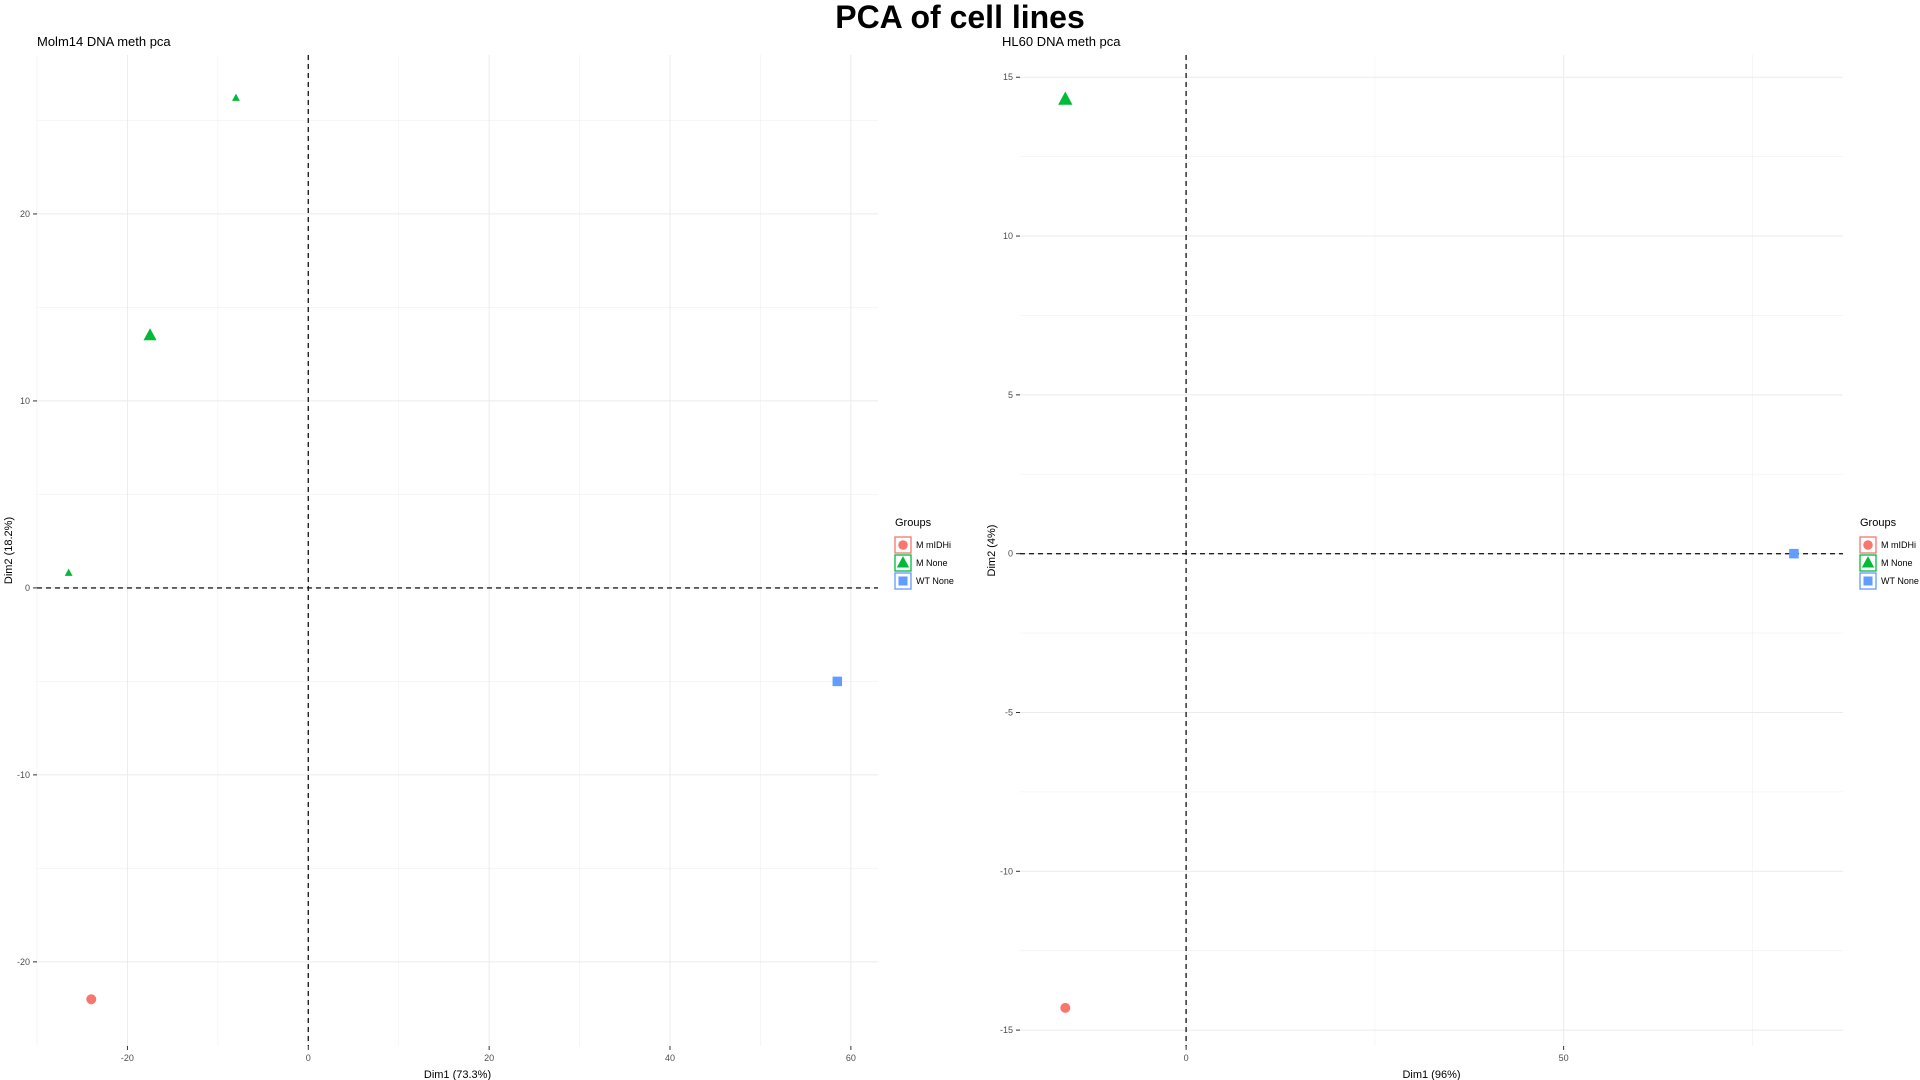  I want to click on x-axis-title: Dim1 (73.3%), so click(457, 1074).